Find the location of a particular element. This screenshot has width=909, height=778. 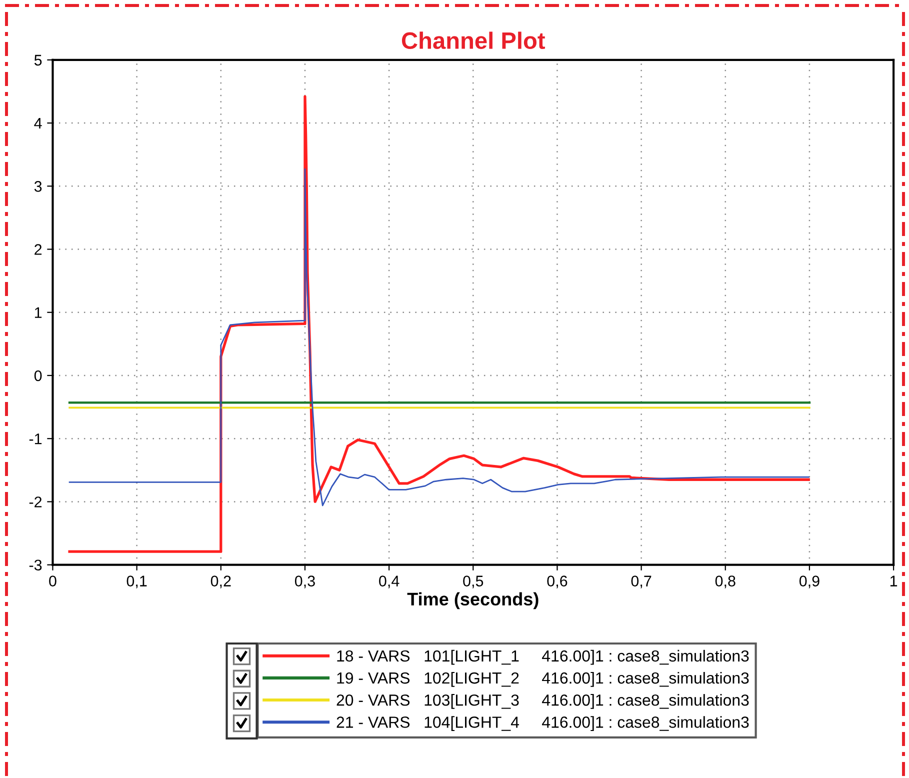

x-tick-label: 0,5 is located at coordinates (473, 582).